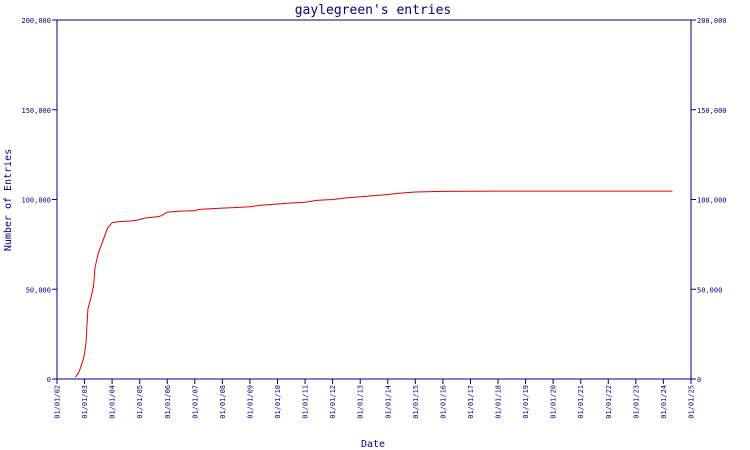  Describe the element at coordinates (333, 402) in the screenshot. I see `x-tick-label: 01/01/12` at that location.